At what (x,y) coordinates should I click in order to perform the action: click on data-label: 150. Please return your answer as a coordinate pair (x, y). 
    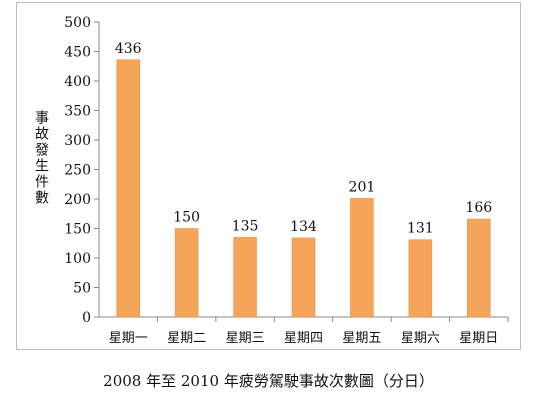
    Looking at the image, I should click on (186, 218).